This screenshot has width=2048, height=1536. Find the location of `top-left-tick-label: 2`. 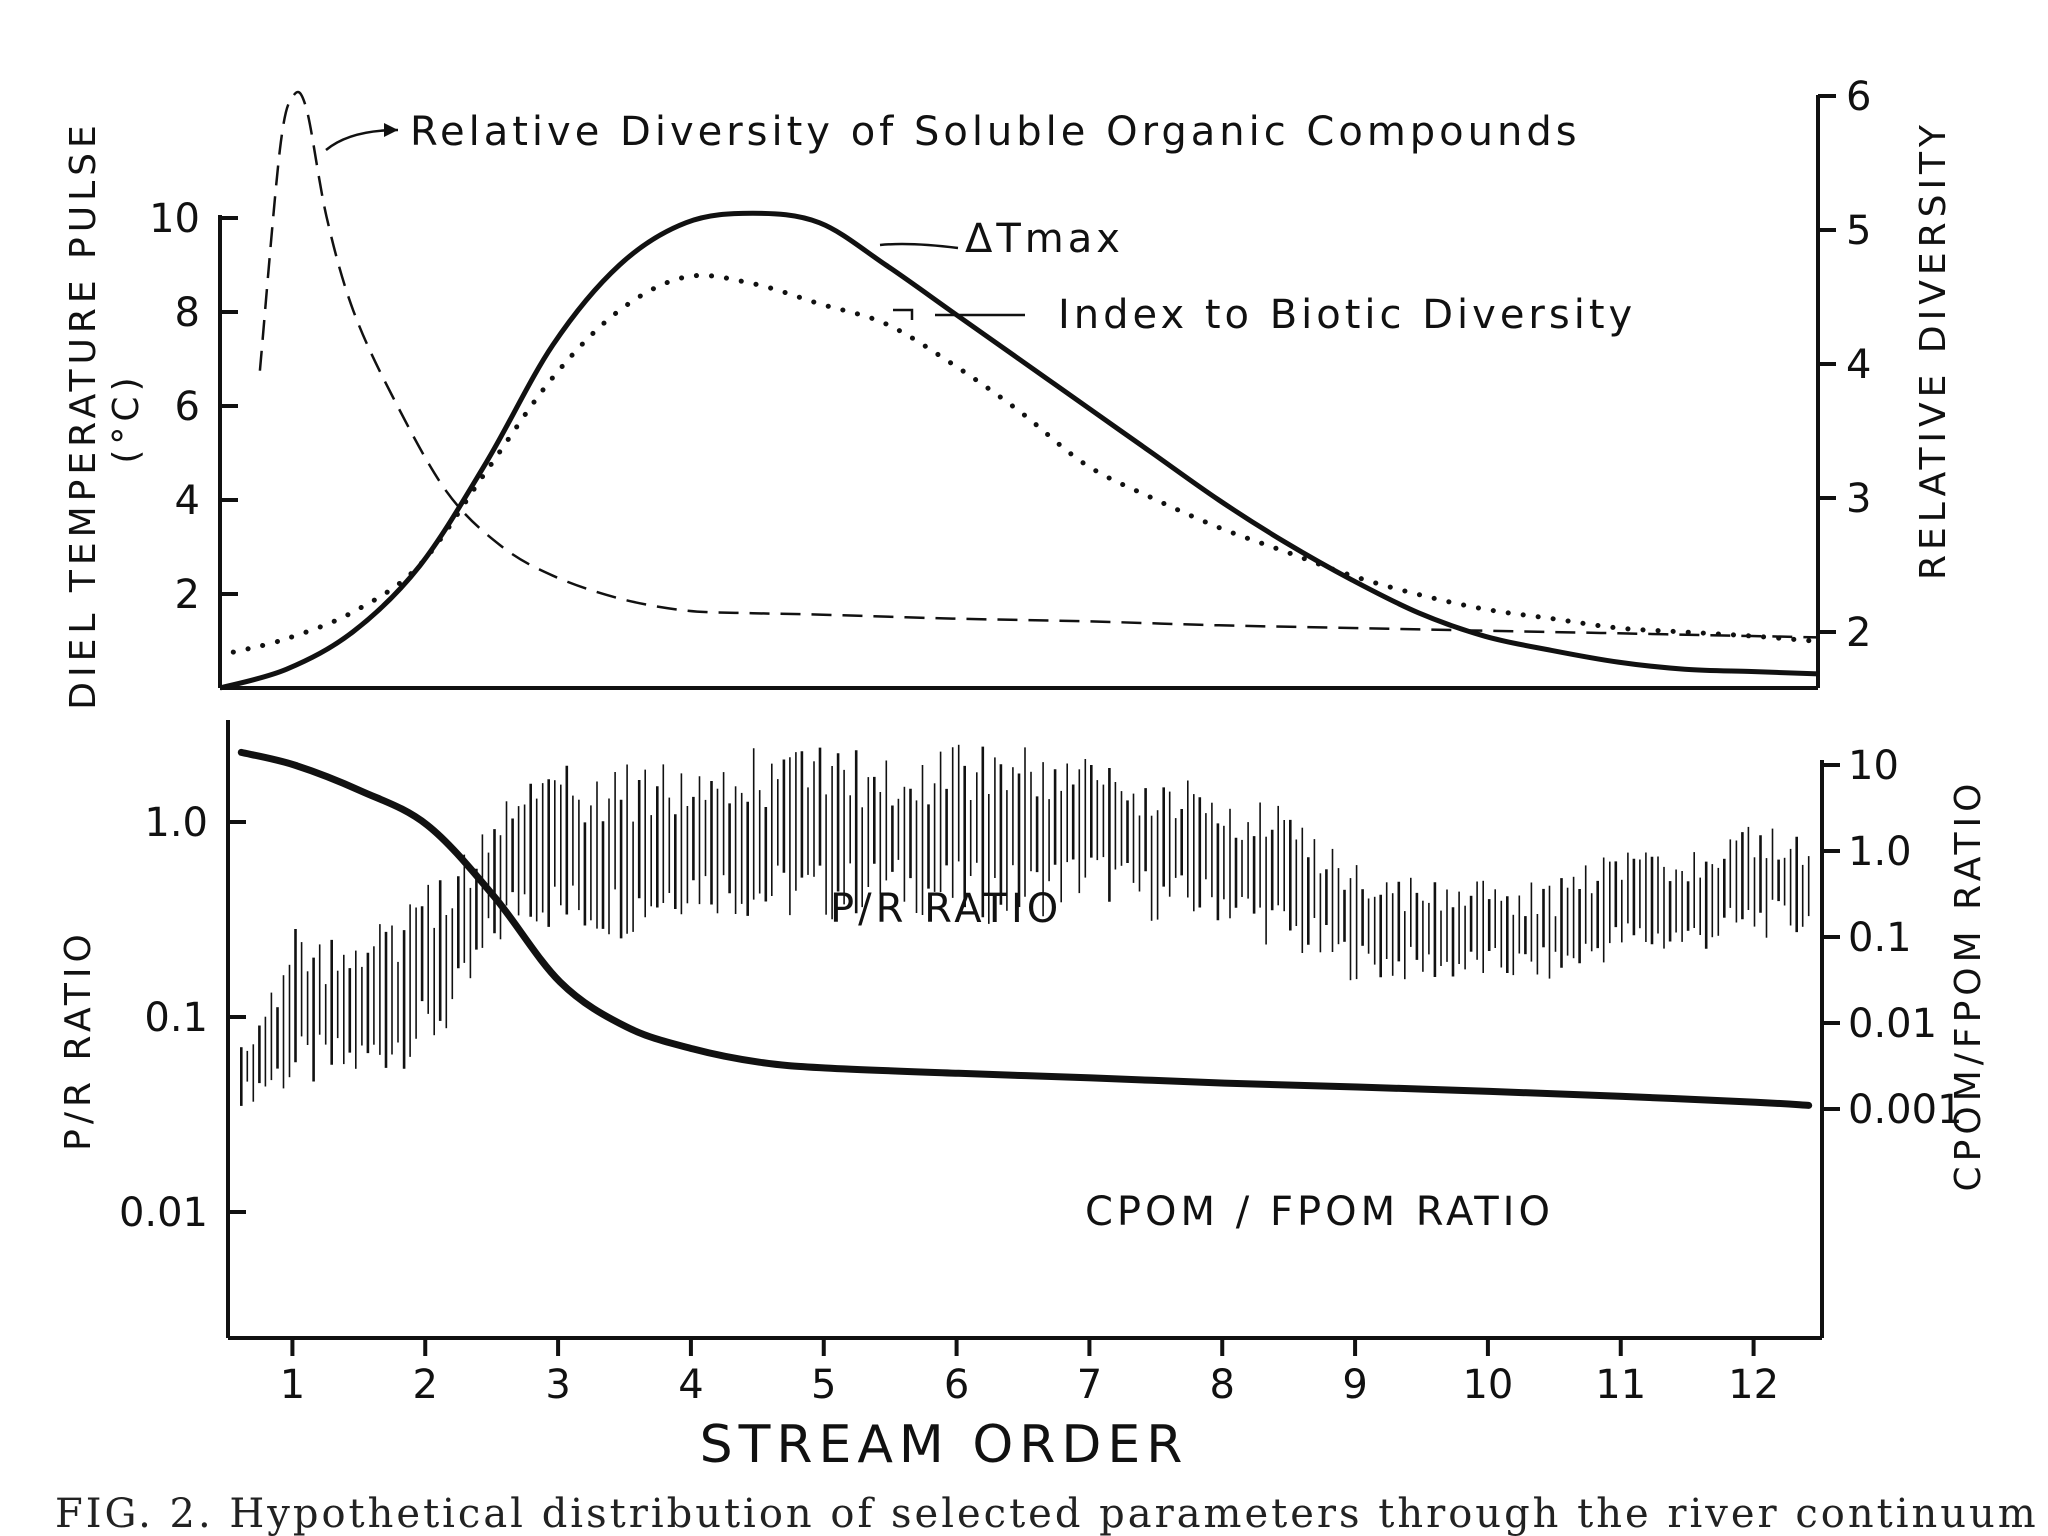

top-left-tick-label: 2 is located at coordinates (187, 595).